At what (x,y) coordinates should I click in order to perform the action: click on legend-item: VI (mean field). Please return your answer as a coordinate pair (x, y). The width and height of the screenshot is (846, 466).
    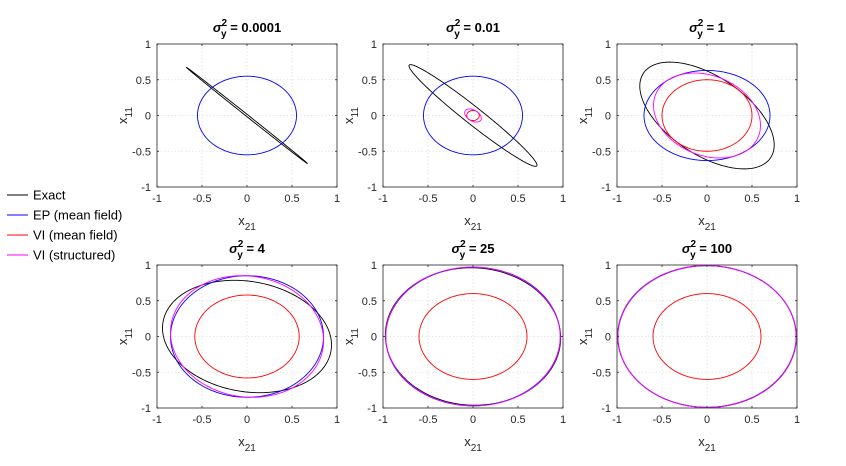
    Looking at the image, I should click on (62, 235).